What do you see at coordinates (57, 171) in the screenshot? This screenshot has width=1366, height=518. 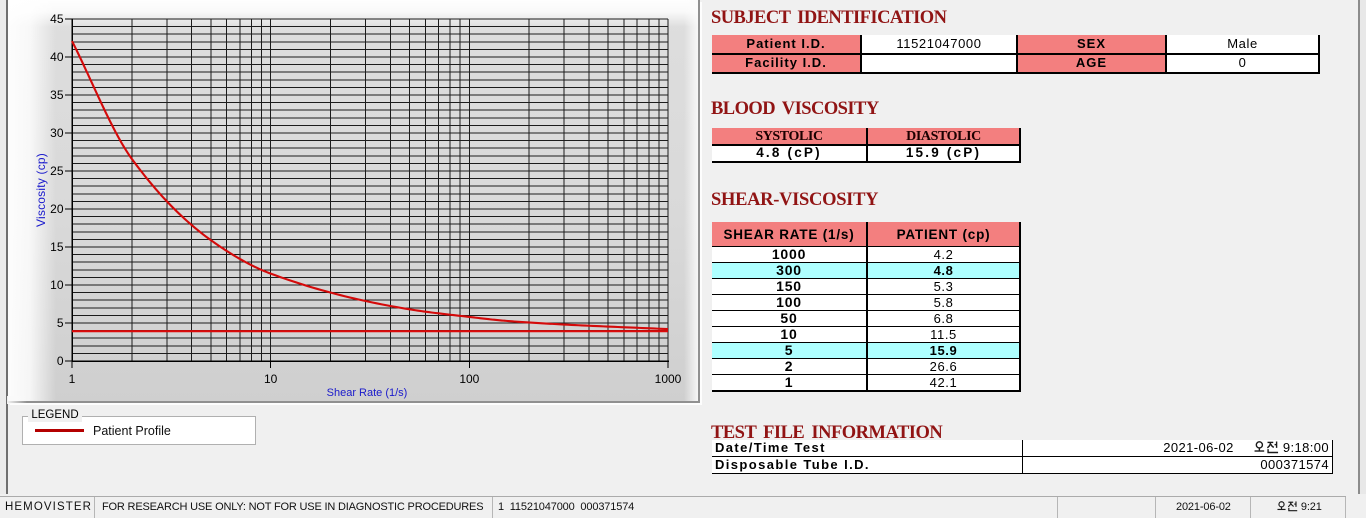 I see `svg-text: 25` at bounding box center [57, 171].